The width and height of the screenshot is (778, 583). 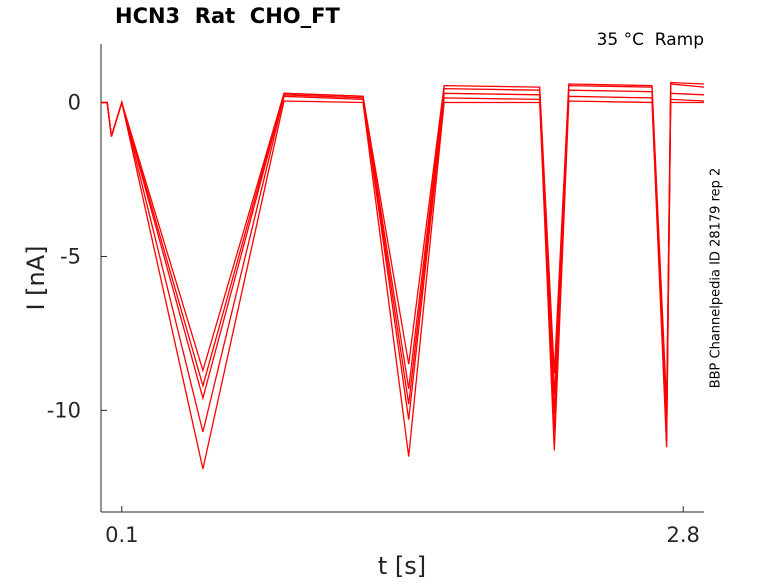 I want to click on x-tick-label: 0.1, so click(x=121, y=535).